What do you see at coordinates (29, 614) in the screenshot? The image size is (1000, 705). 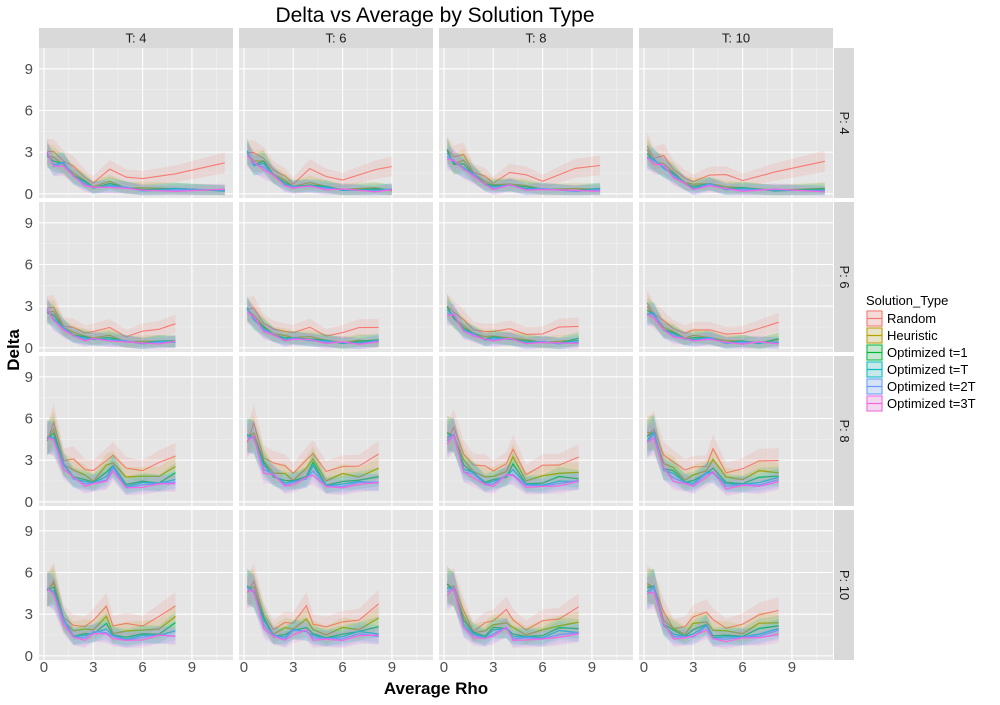 I see `y-tick-label: 3` at bounding box center [29, 614].